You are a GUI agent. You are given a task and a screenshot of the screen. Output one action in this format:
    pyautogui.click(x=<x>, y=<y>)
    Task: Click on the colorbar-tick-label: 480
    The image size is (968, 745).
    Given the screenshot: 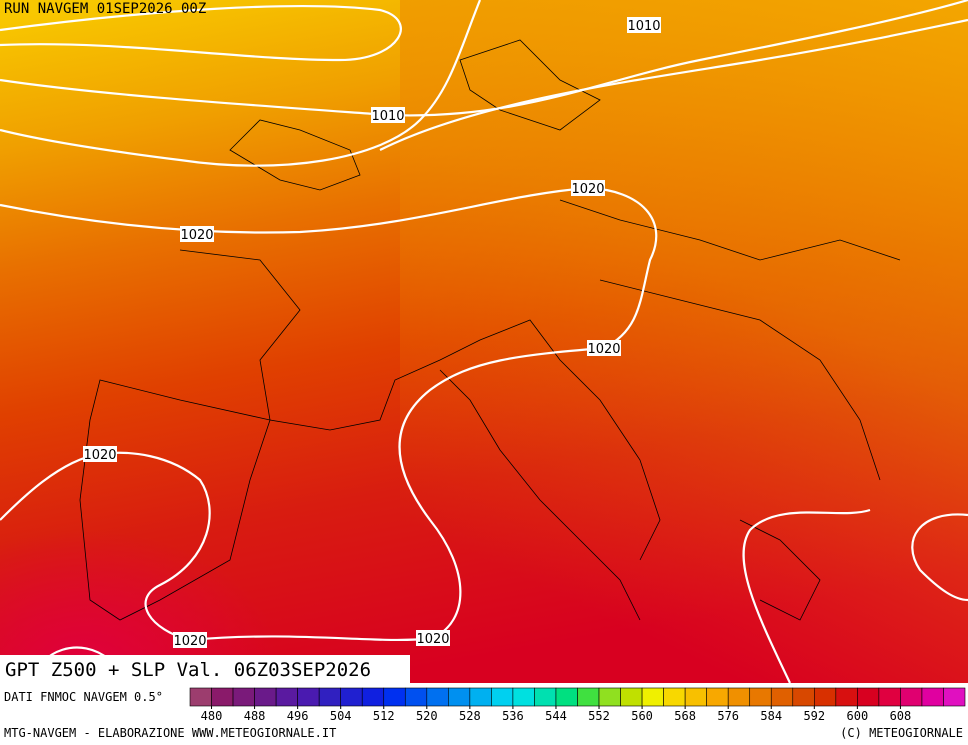 What is the action you would take?
    pyautogui.click(x=212, y=716)
    